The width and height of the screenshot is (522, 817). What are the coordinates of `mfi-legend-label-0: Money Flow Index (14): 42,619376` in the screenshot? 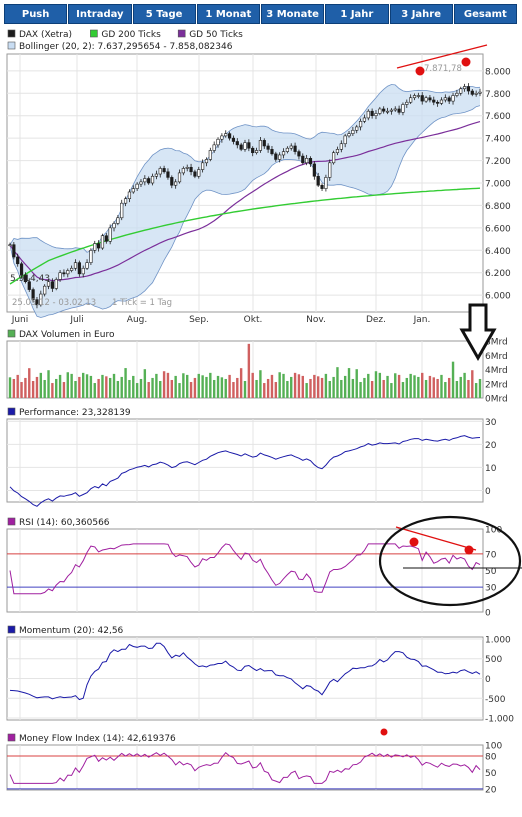 It's located at (97, 739).